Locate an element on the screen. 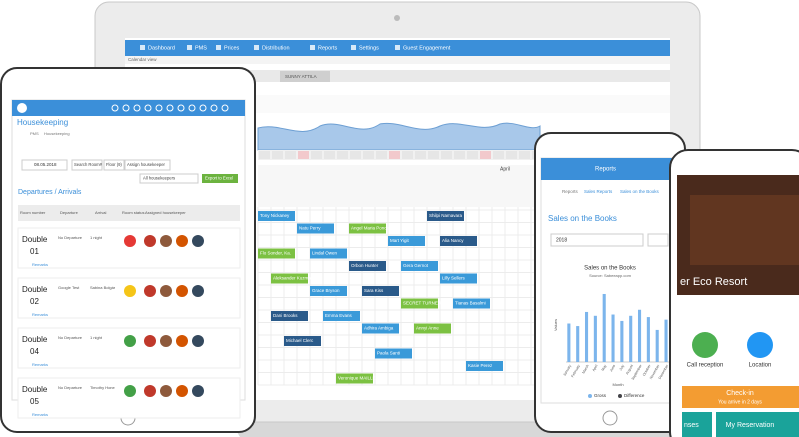 The height and width of the screenshot is (437, 799). booking-name: Grace Bryson is located at coordinates (326, 290).